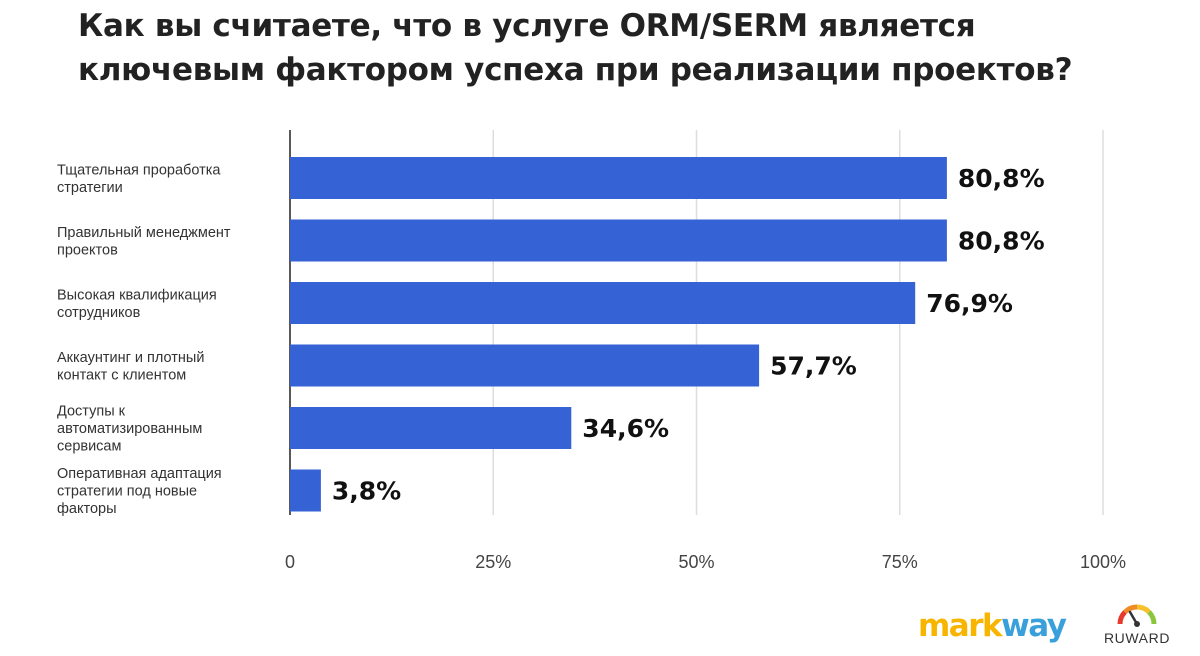  What do you see at coordinates (696, 562) in the screenshot?
I see `x-tick-label-50: 50%` at bounding box center [696, 562].